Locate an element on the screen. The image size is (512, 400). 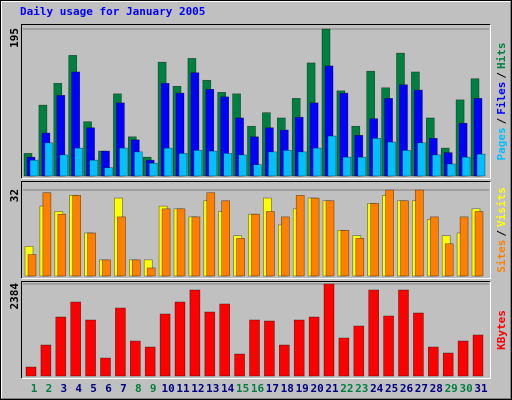
x-tick-label: 29 is located at coordinates (451, 388).